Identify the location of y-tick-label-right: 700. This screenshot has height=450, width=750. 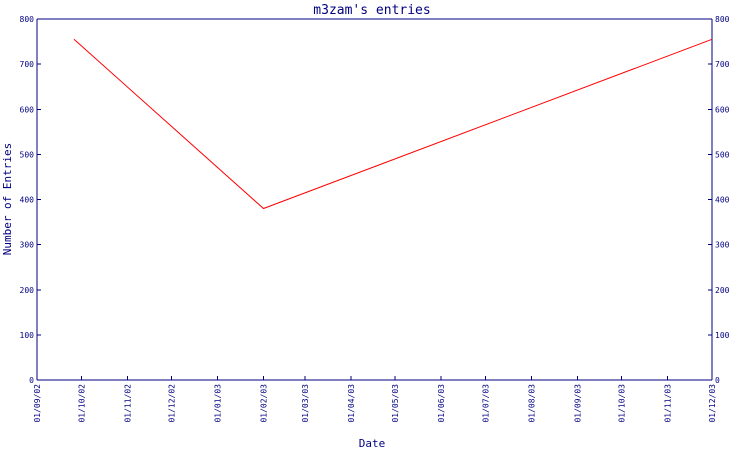
(722, 64).